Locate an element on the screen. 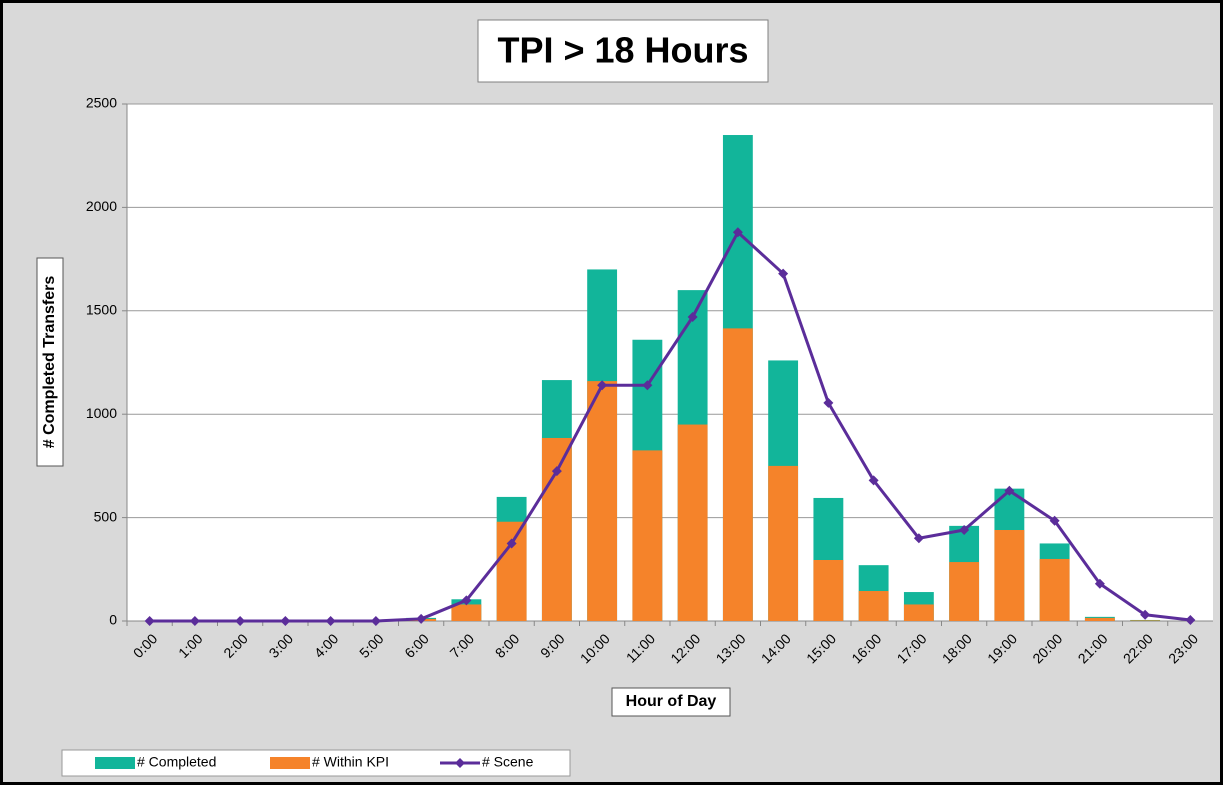 This screenshot has height=790, width=1223. legend-marker is located at coordinates (460, 763).